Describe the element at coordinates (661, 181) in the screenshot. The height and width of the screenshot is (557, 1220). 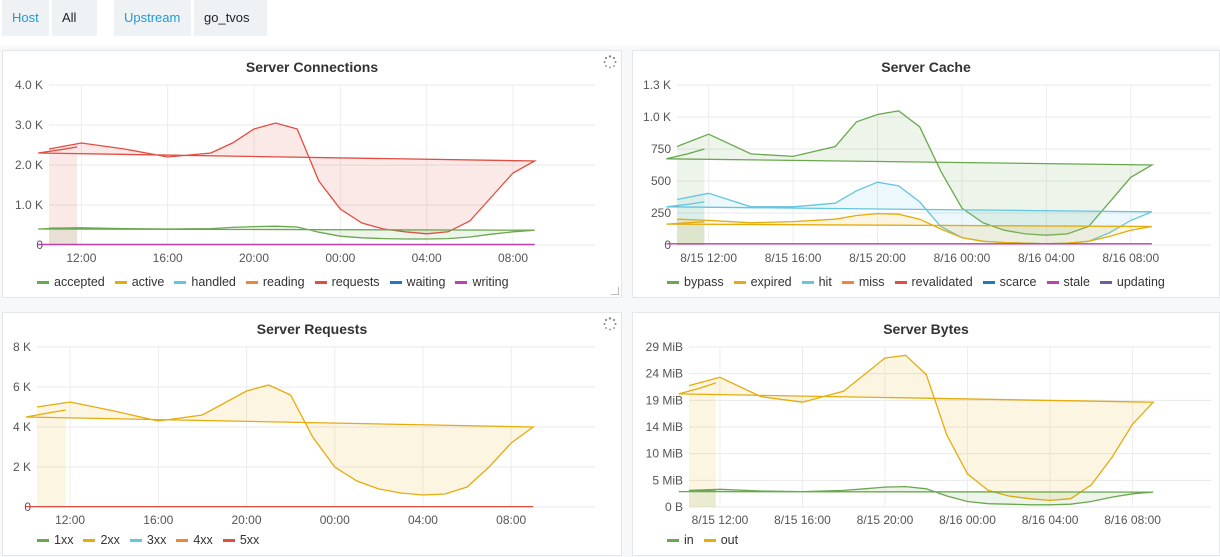
I see `y-tick-label: 500` at that location.